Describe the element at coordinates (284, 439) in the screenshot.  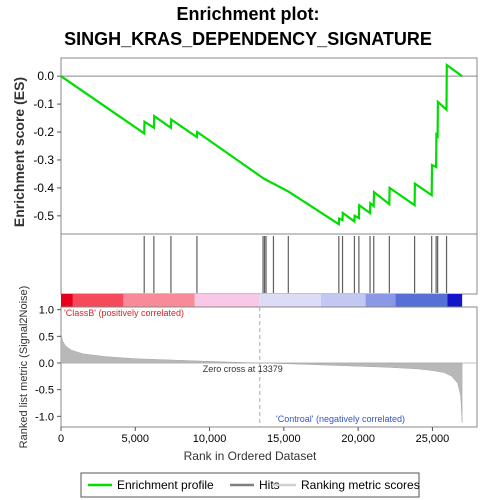
I see `metric-x-tick-label: 15,000` at that location.